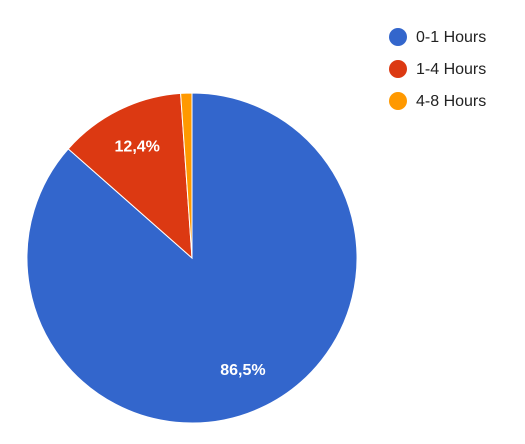 This screenshot has width=525, height=444. What do you see at coordinates (137, 146) in the screenshot?
I see `slice-label: 12,4%` at bounding box center [137, 146].